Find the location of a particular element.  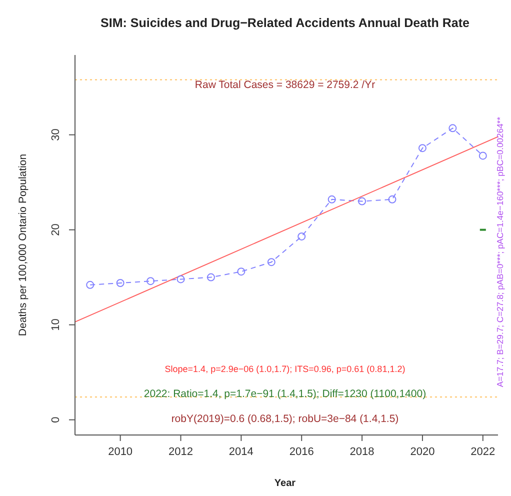

x-tick-label: 2020 is located at coordinates (422, 452).